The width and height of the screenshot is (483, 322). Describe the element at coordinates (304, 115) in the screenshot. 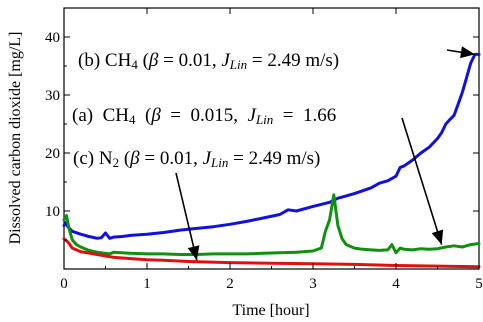

I see `annotation-a-segment: = 1.66` at that location.